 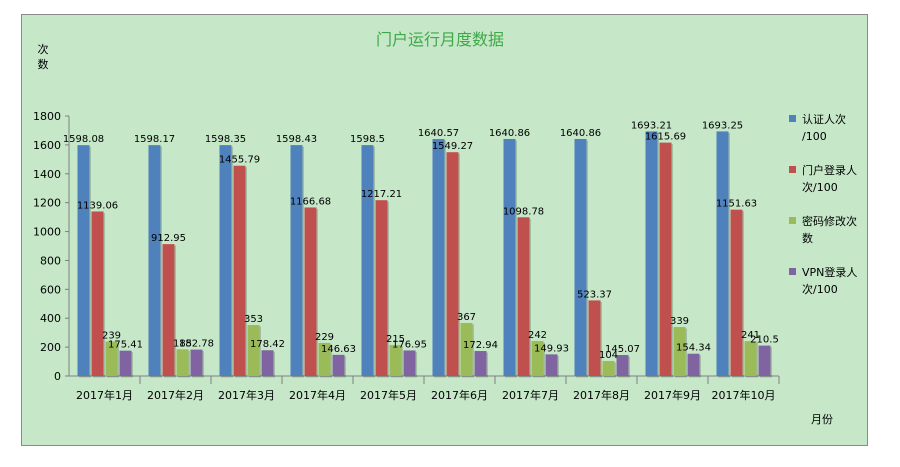 What do you see at coordinates (601, 395) in the screenshot?
I see `x-tick-label: 2017年8月` at bounding box center [601, 395].